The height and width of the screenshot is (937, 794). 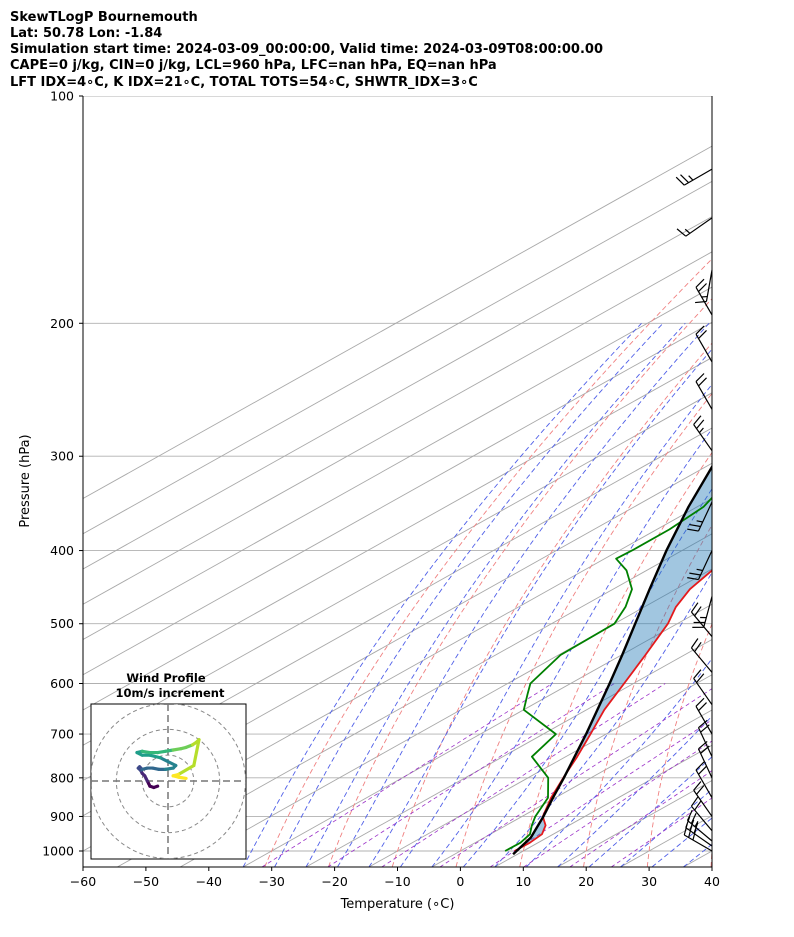 I want to click on x-tick-label--60: −60, so click(x=83, y=881).